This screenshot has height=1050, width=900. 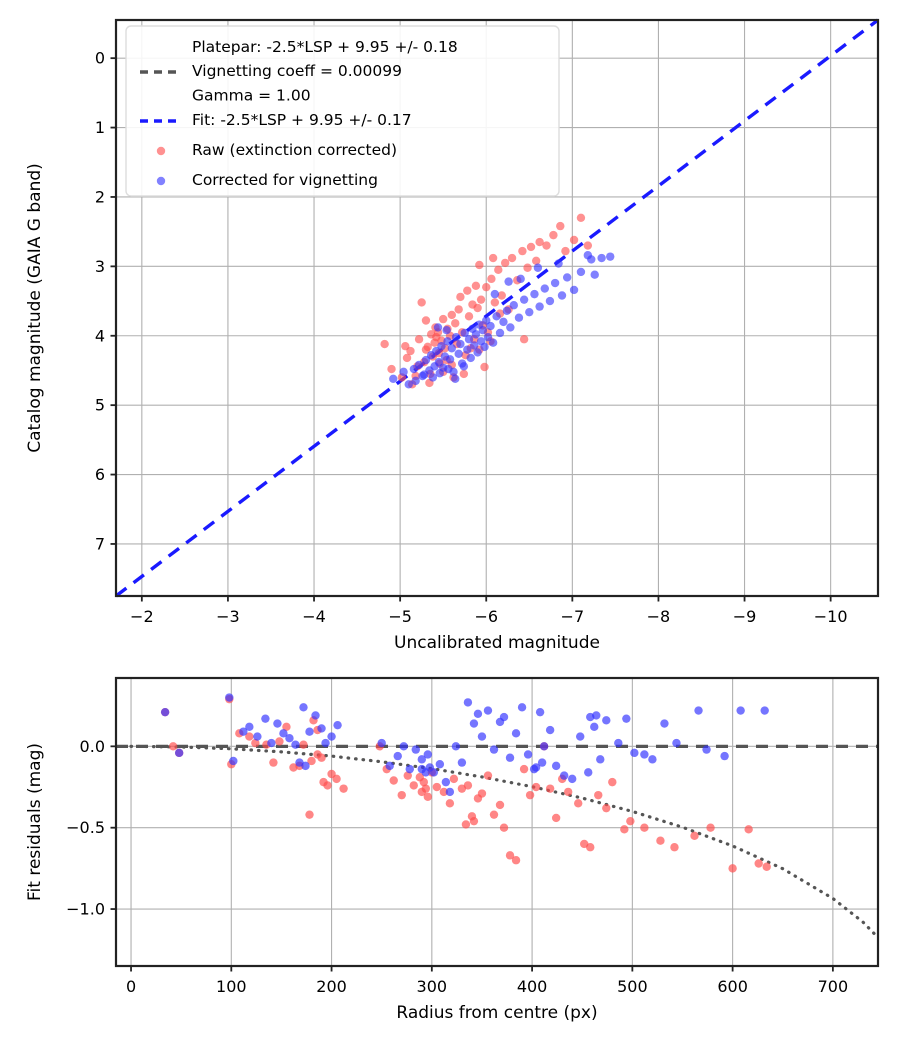 I want to click on x-tick-label: 400, so click(x=532, y=986).